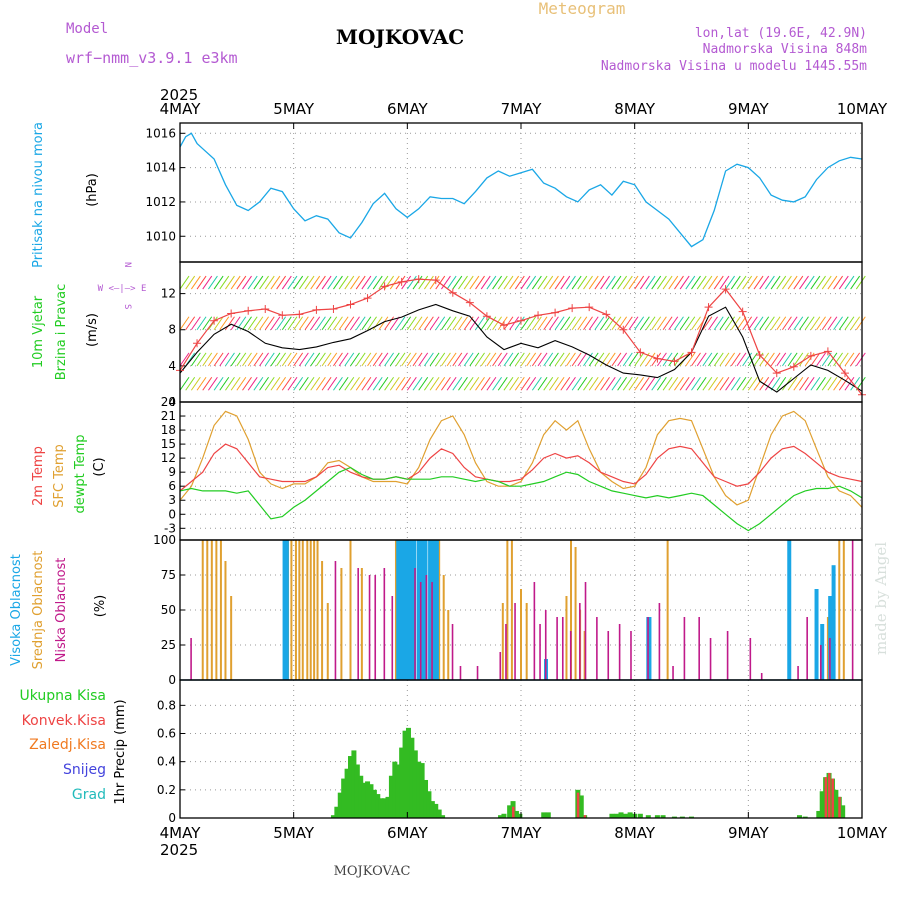 This screenshot has height=900, width=900. I want to click on precip-convective-bar, so click(839, 807).